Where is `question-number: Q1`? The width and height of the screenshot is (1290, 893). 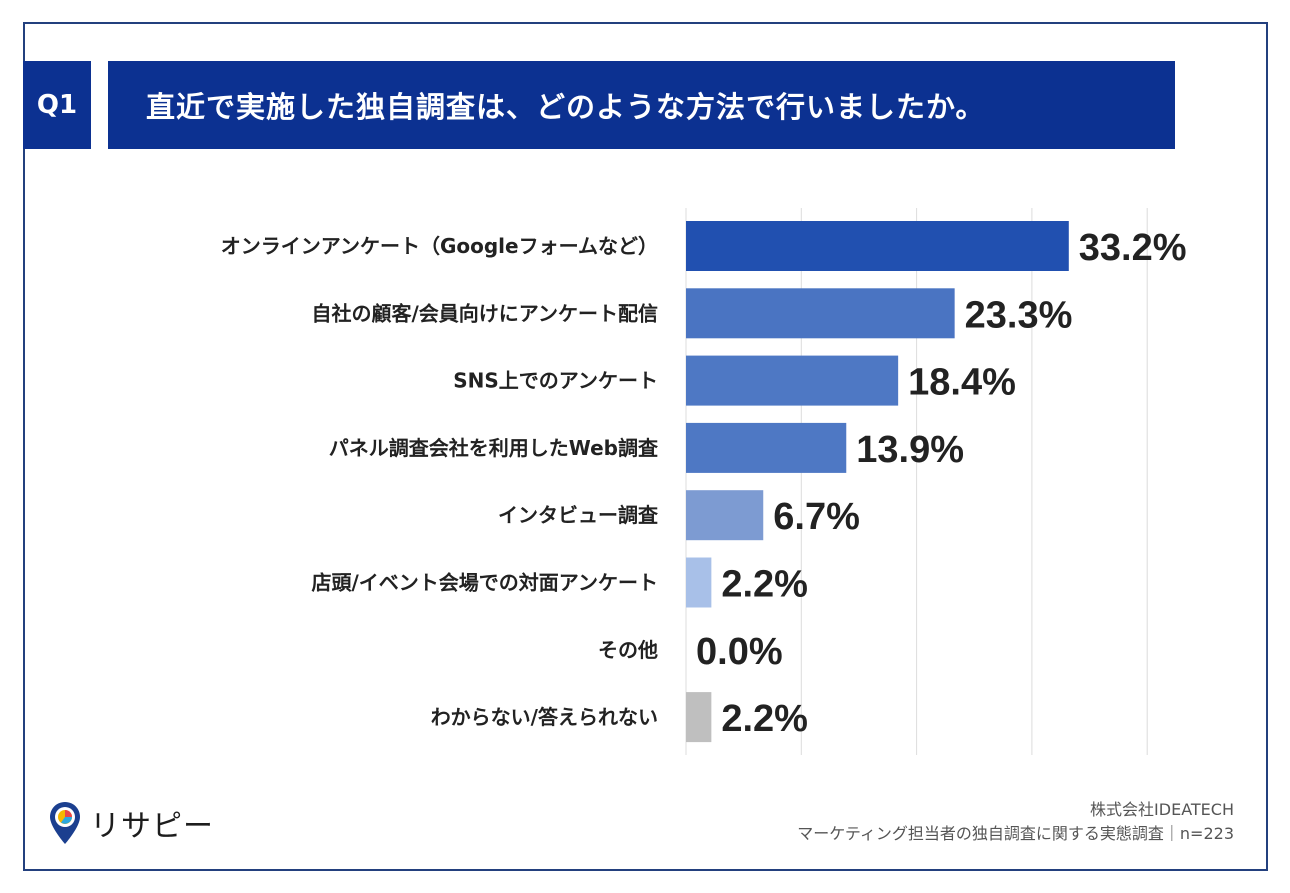
question-number: Q1 is located at coordinates (57, 105).